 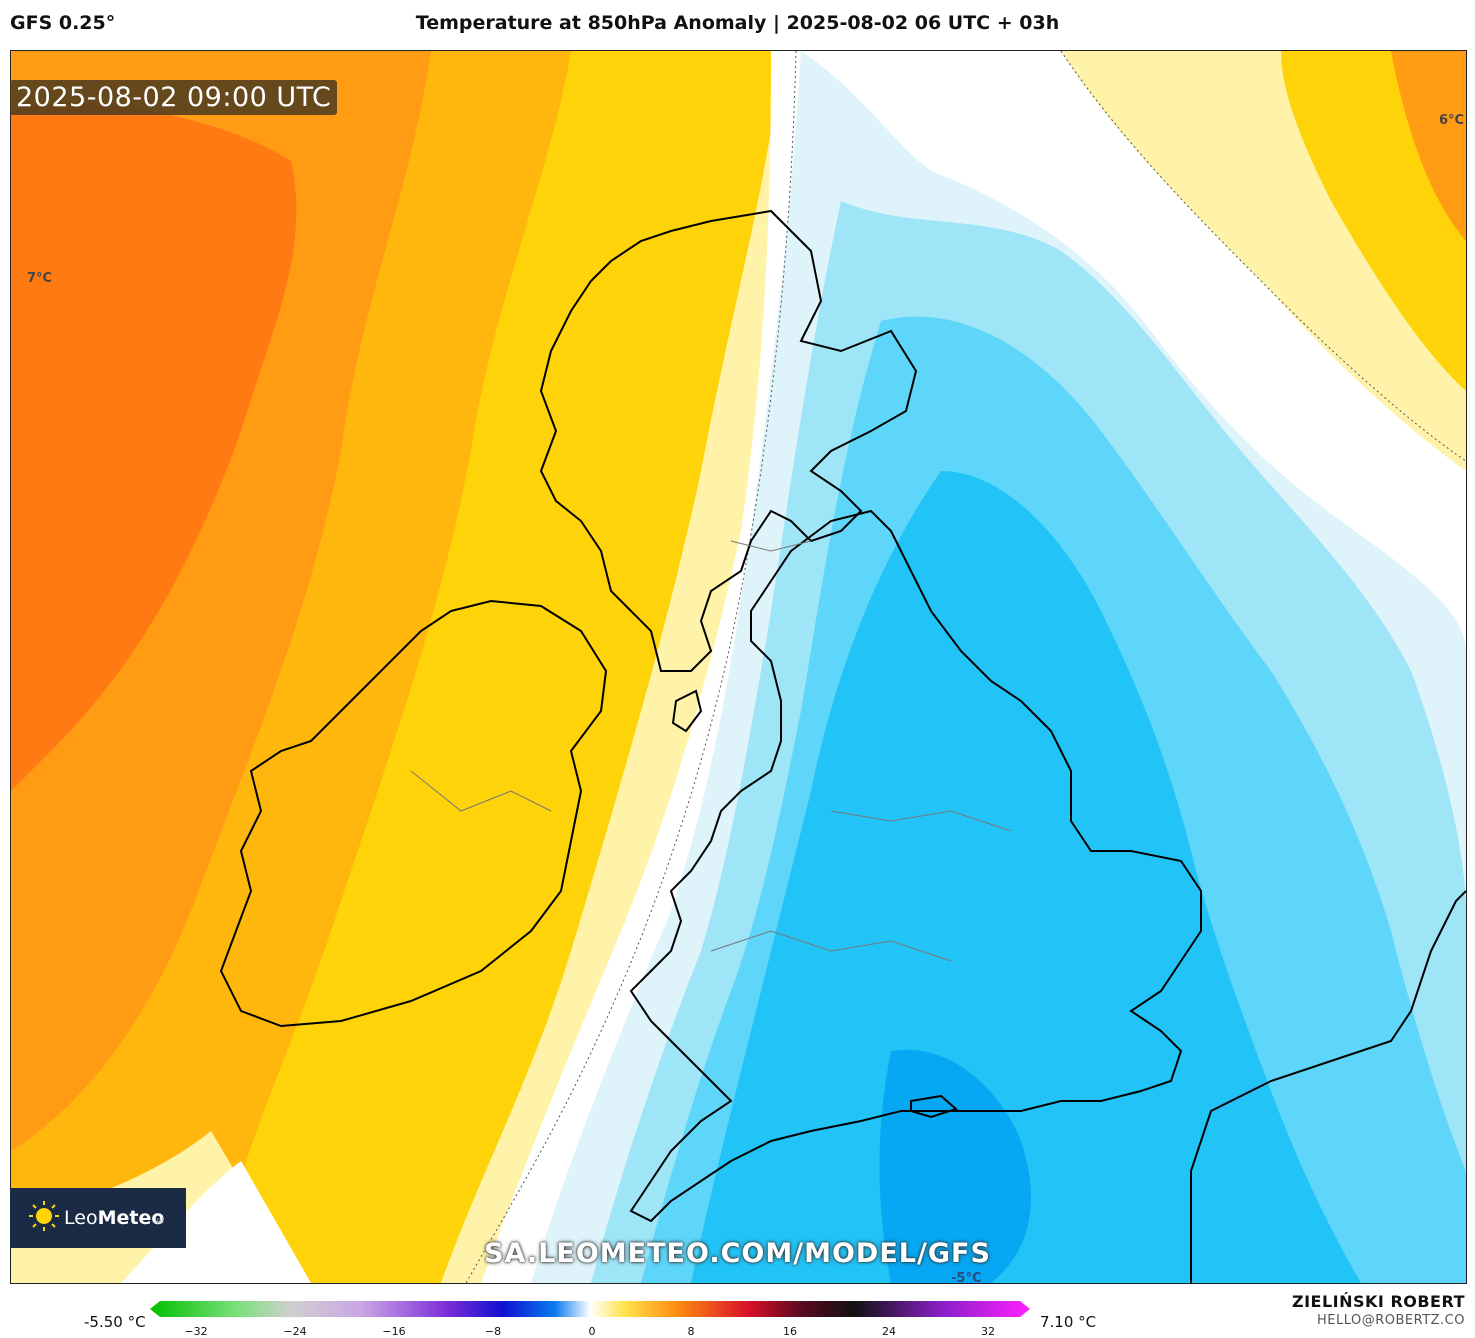 I want to click on sun-icon, so click(x=44, y=1216).